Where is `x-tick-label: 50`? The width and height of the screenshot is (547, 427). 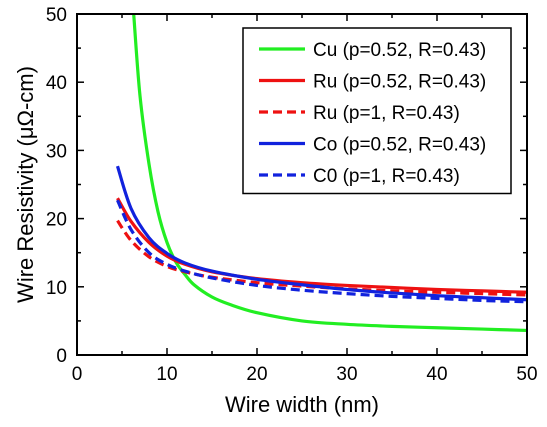 x-tick-label: 50 is located at coordinates (526, 374).